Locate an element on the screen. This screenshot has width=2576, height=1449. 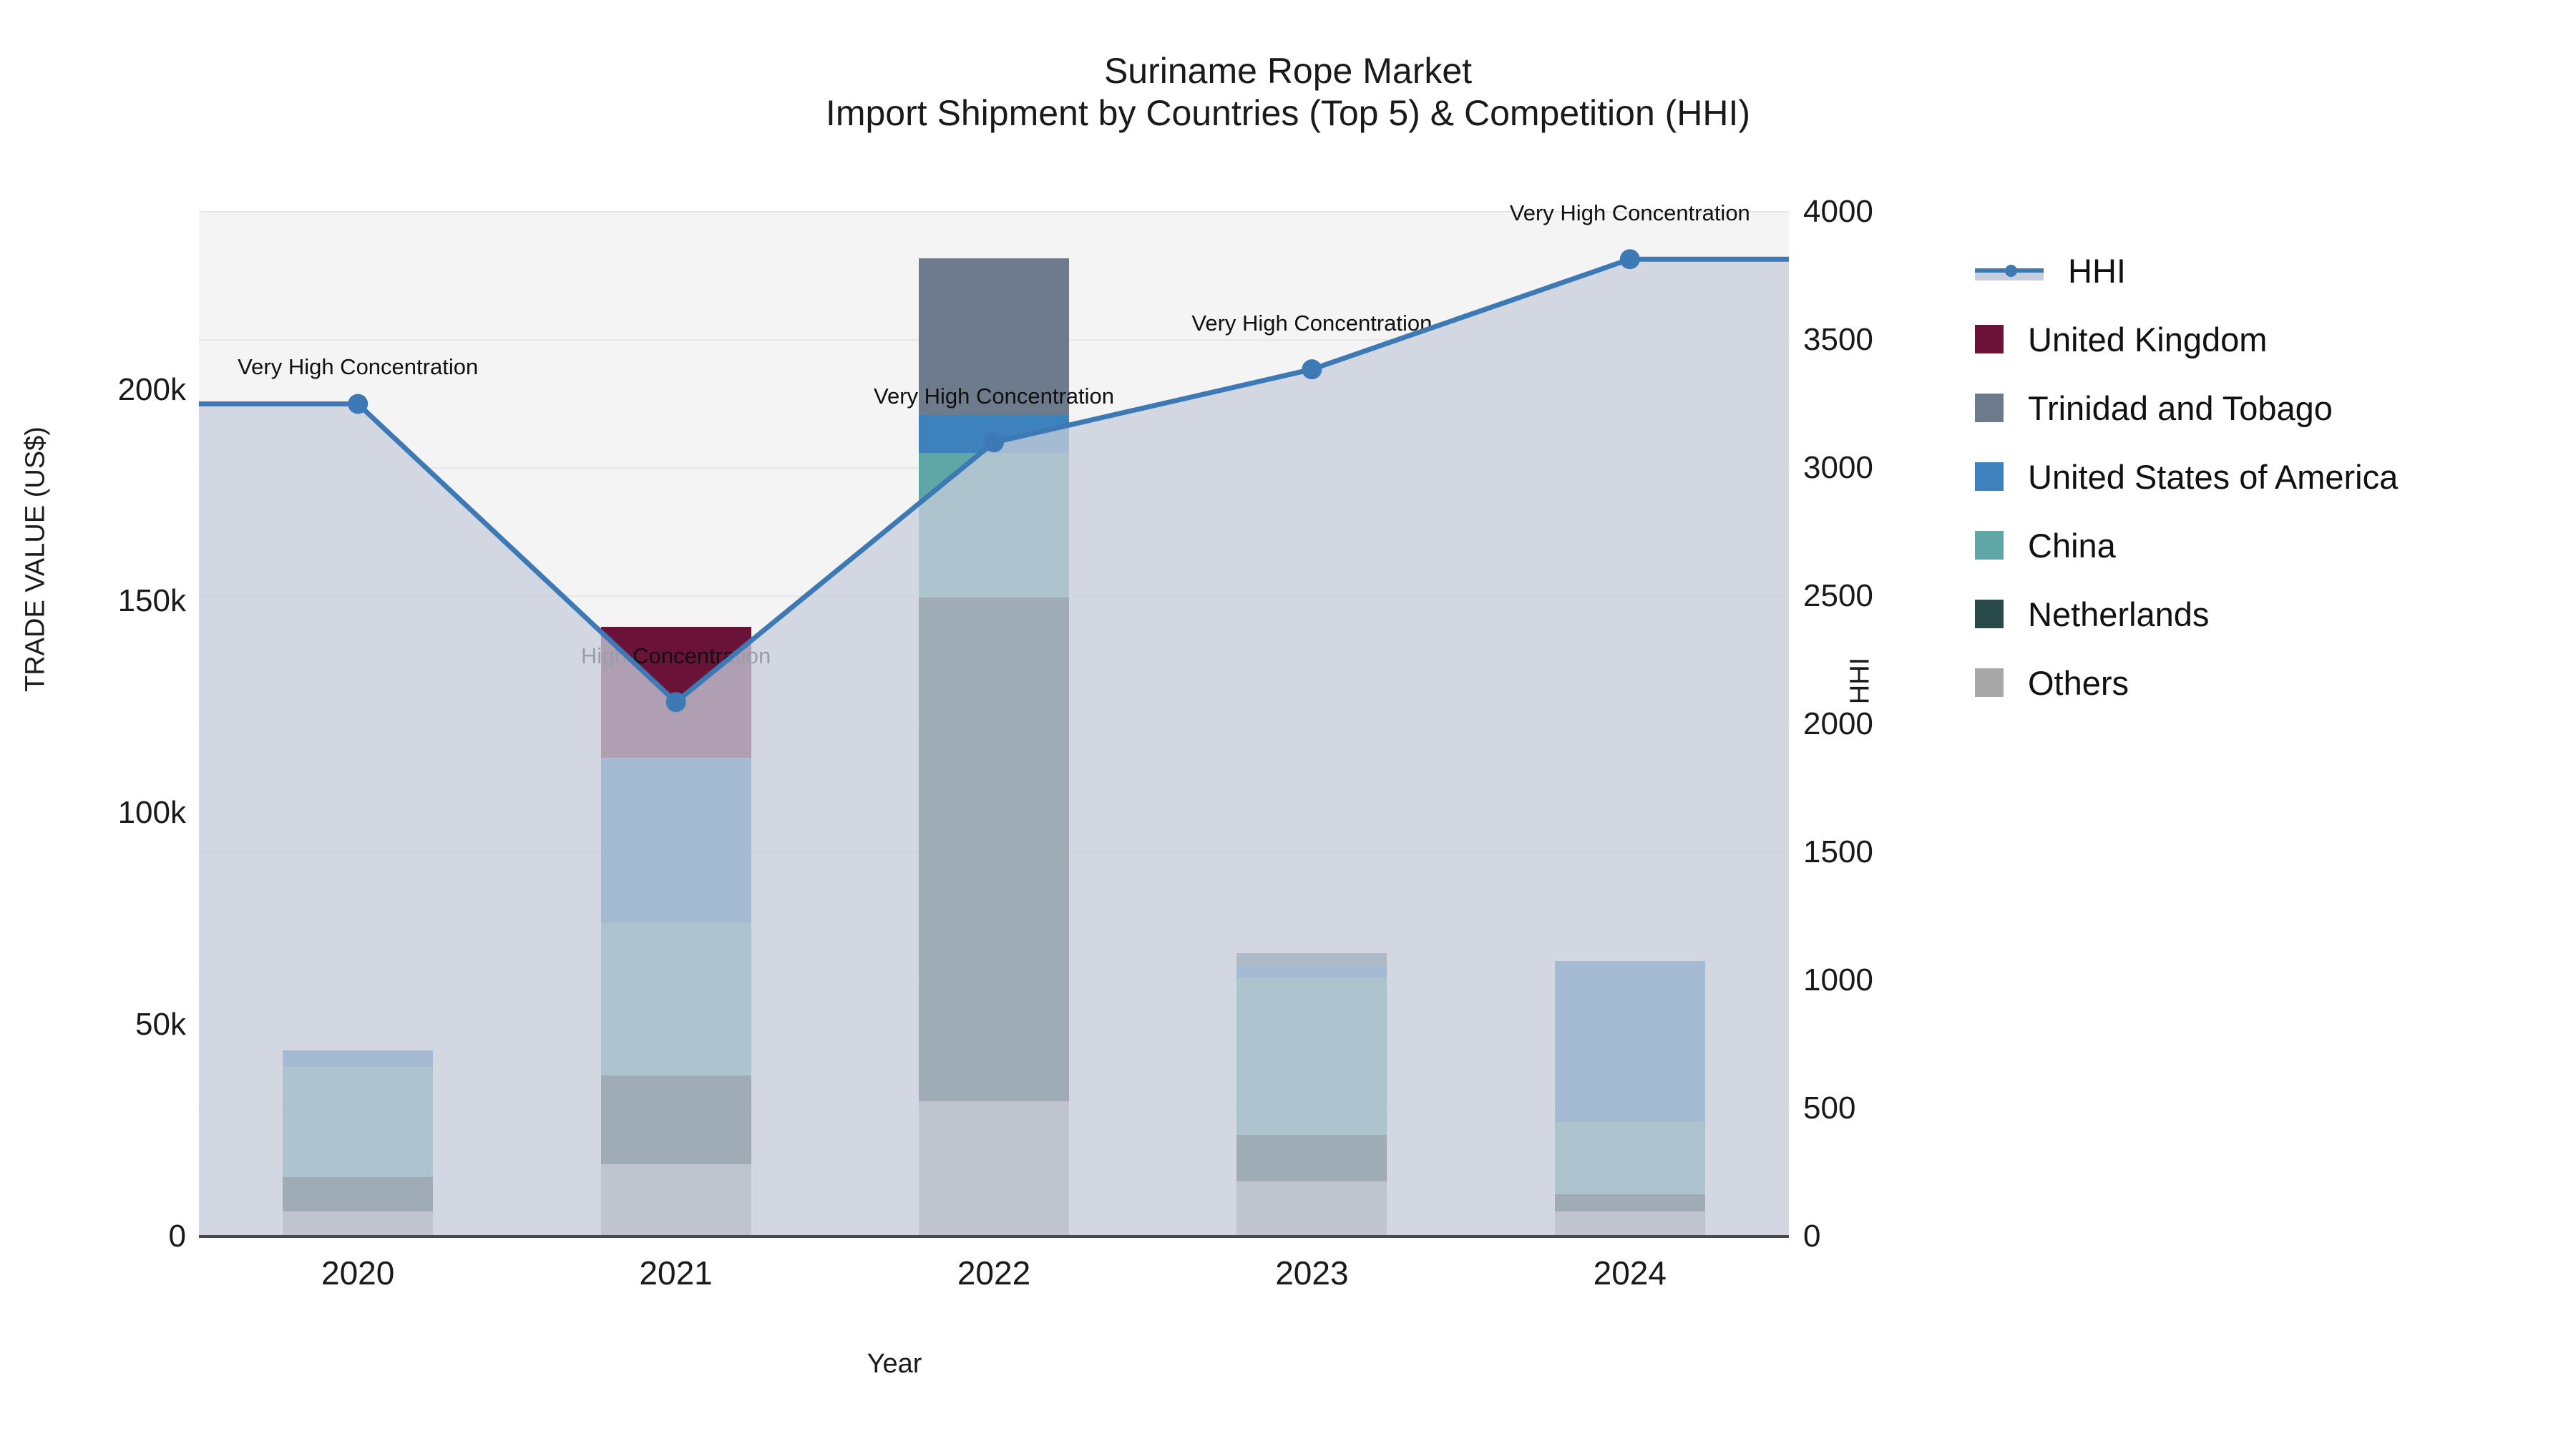
bar-2024 is located at coordinates (1629, 1098).